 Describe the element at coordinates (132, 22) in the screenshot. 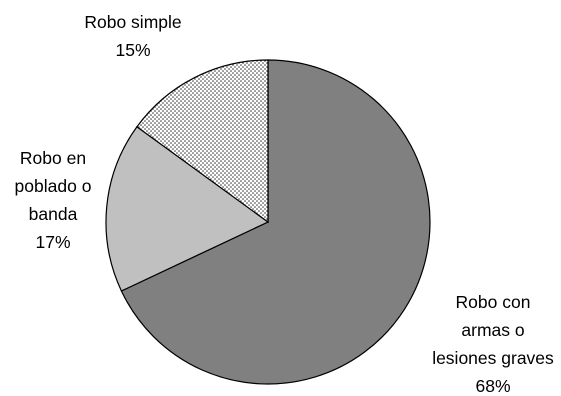

I see `slice-2-label-line-1: Robo simple` at that location.